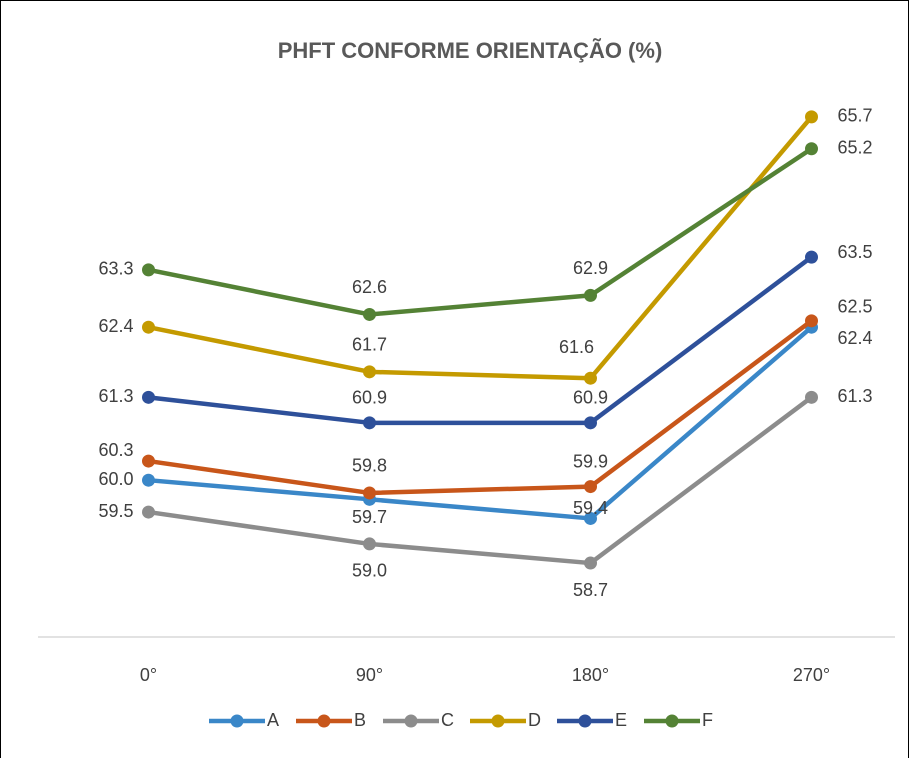 Image resolution: width=912 pixels, height=758 pixels. I want to click on data-label: 62.5, so click(855, 307).